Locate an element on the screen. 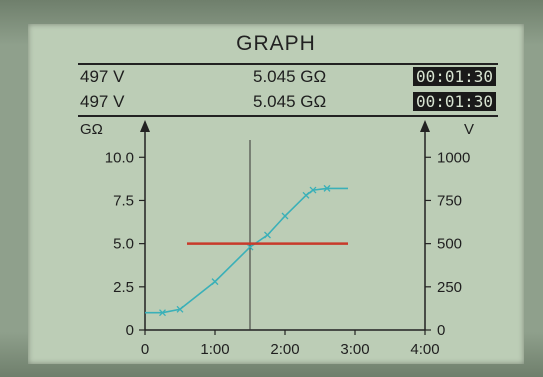  right-axis-arrow-icon is located at coordinates (425, 126).